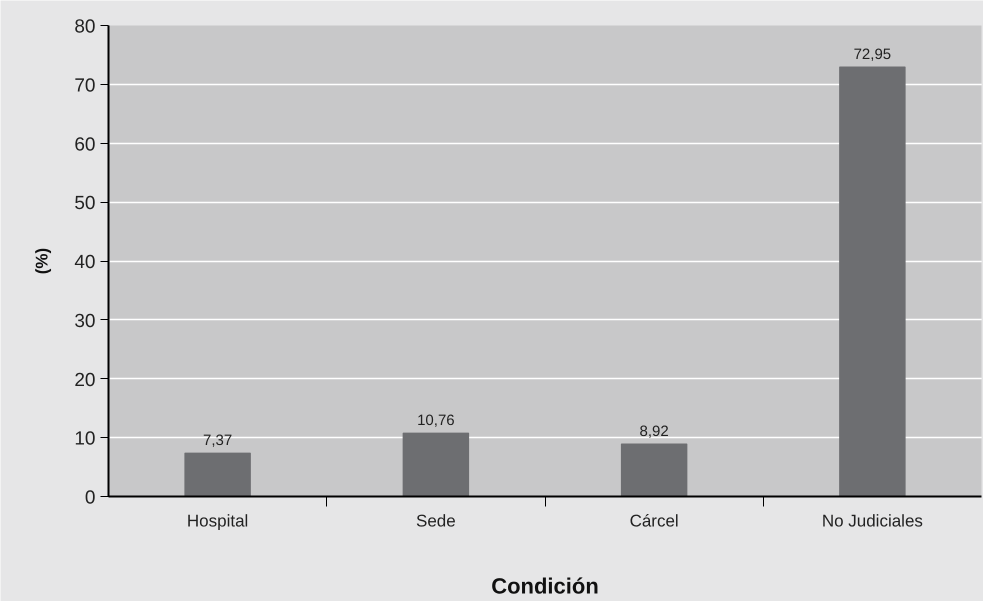 Image resolution: width=983 pixels, height=601 pixels. Describe the element at coordinates (217, 521) in the screenshot. I see `x-tick-label: Hospital` at that location.